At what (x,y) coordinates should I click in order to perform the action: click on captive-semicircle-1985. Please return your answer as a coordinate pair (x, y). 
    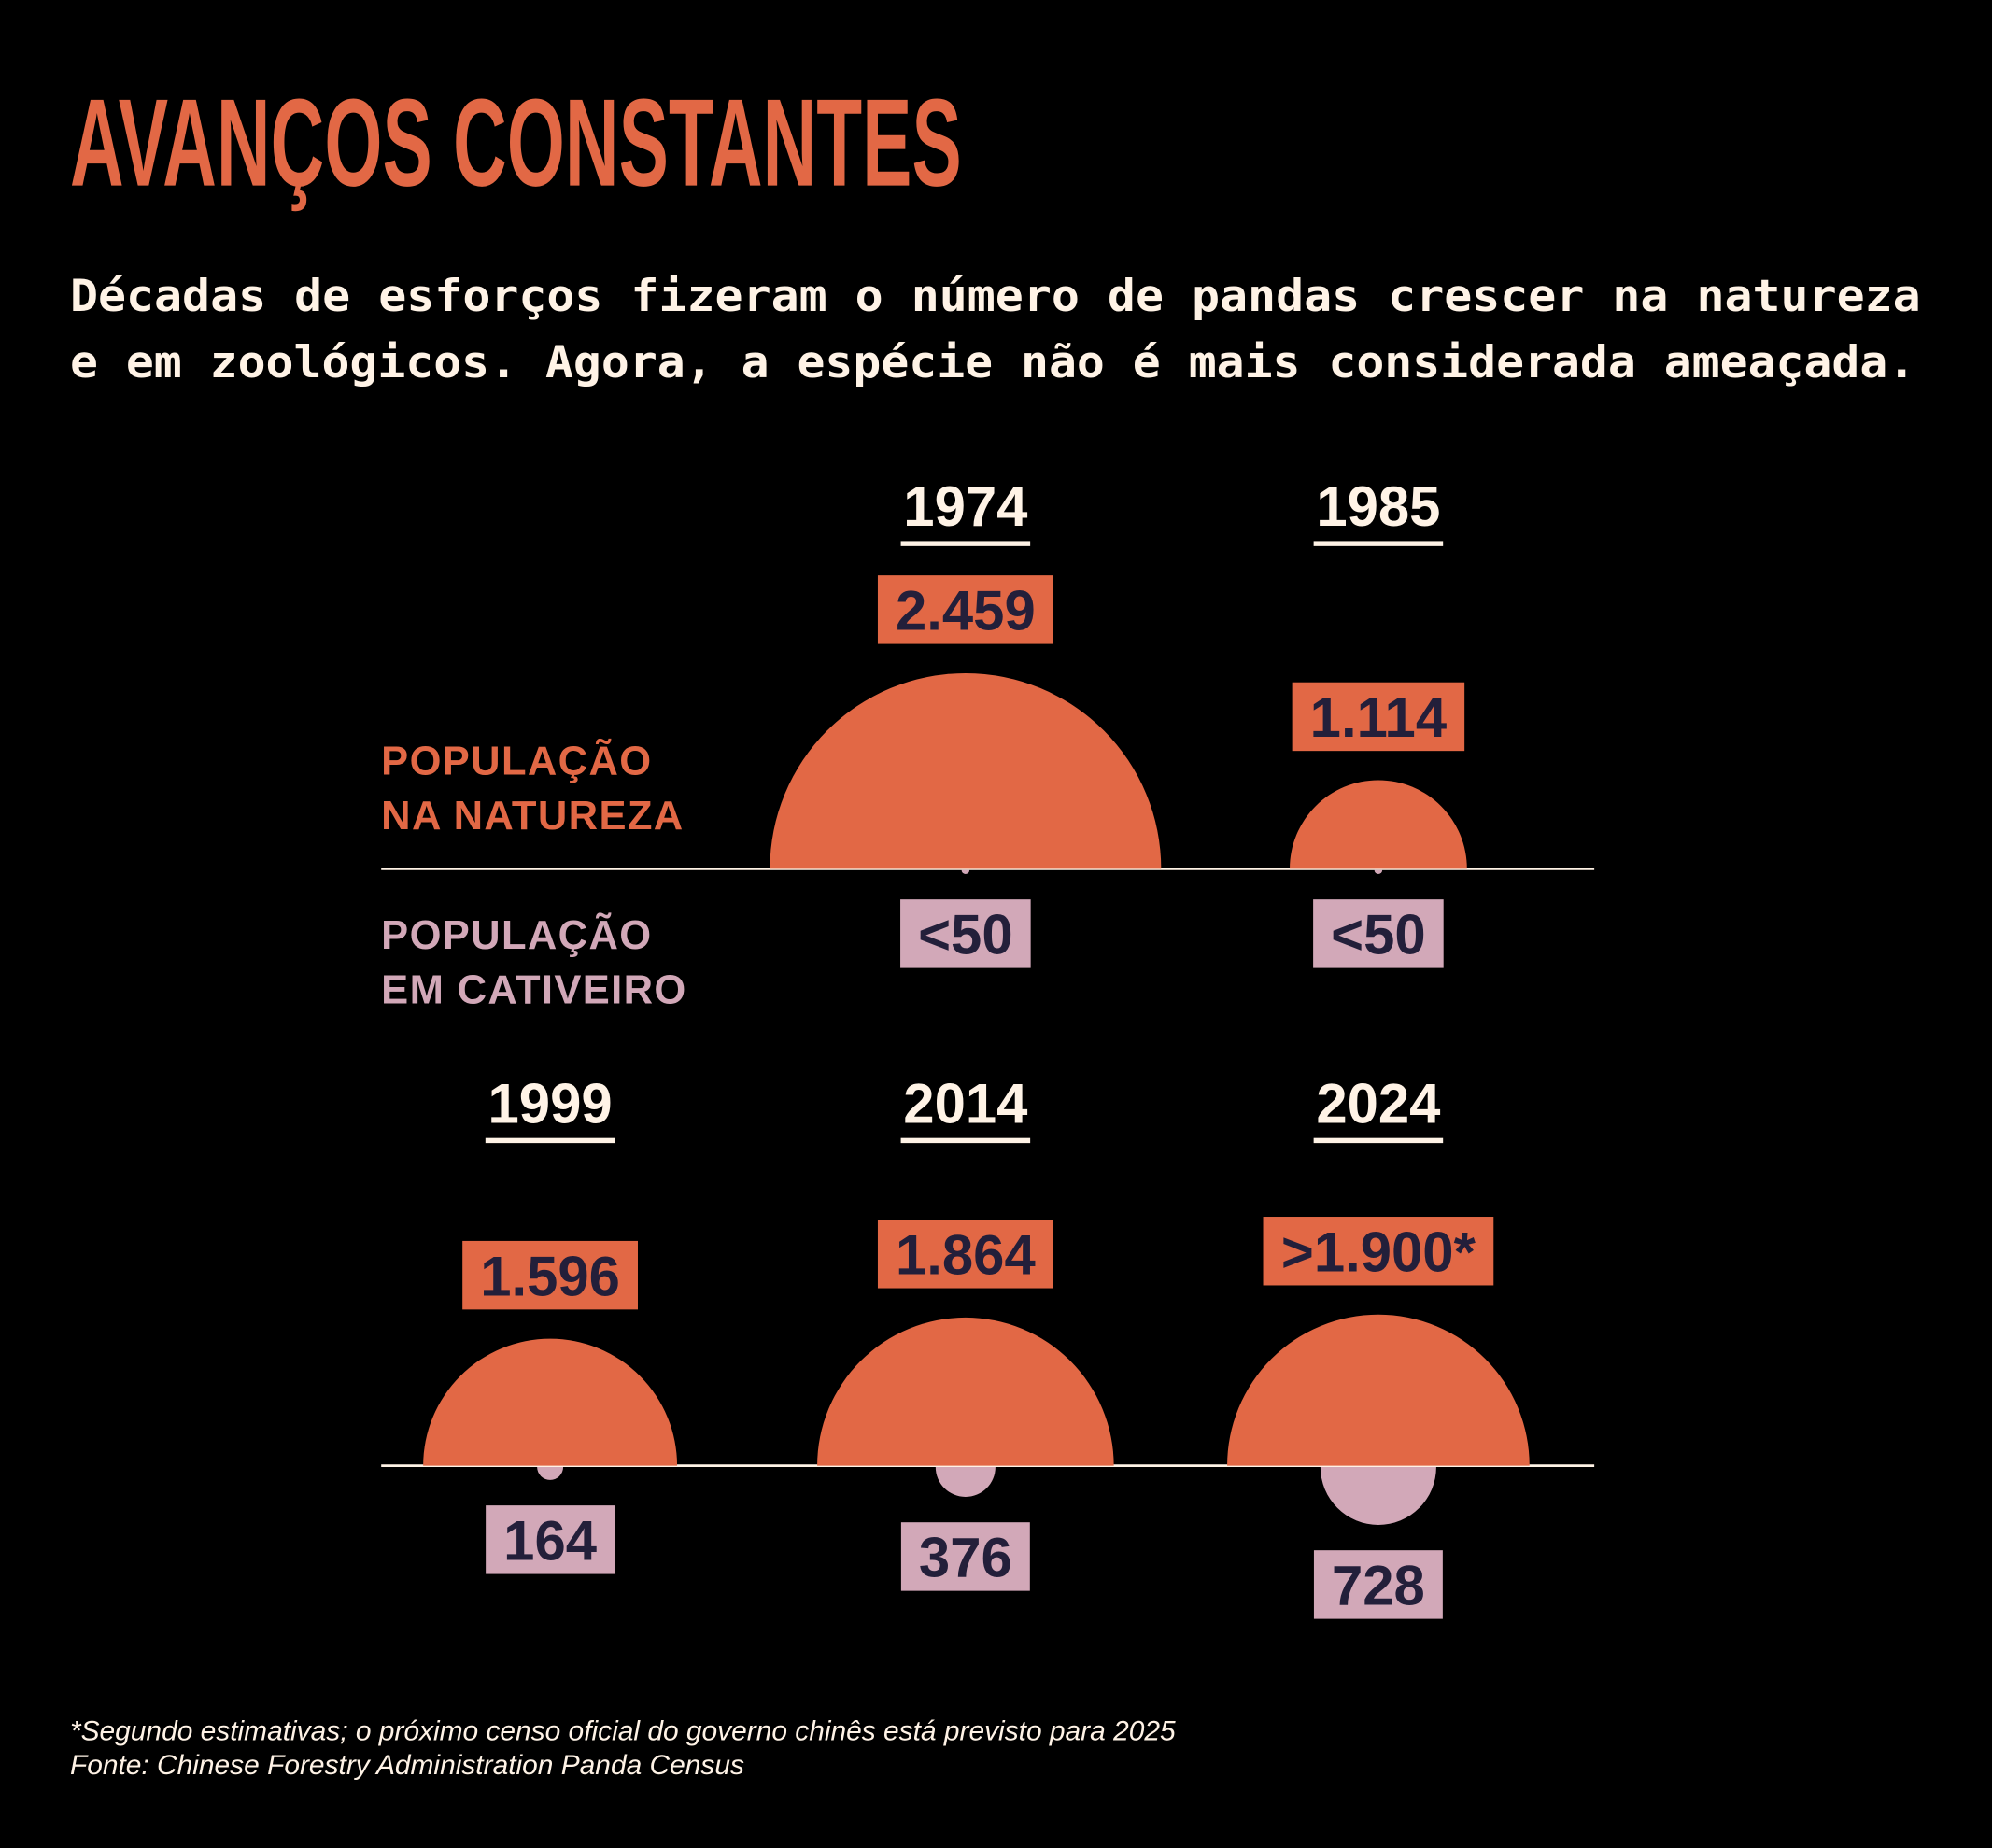
    Looking at the image, I should click on (1378, 871).